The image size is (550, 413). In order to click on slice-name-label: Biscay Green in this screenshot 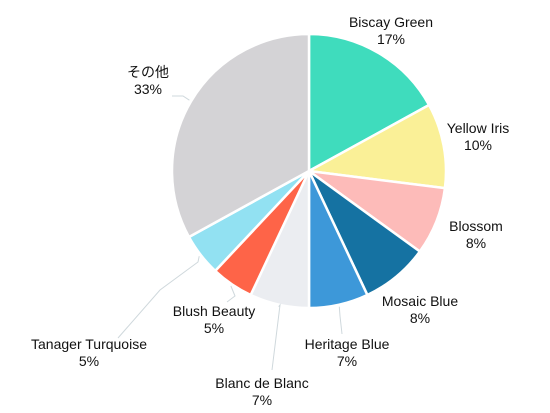, I will do `click(391, 22)`.